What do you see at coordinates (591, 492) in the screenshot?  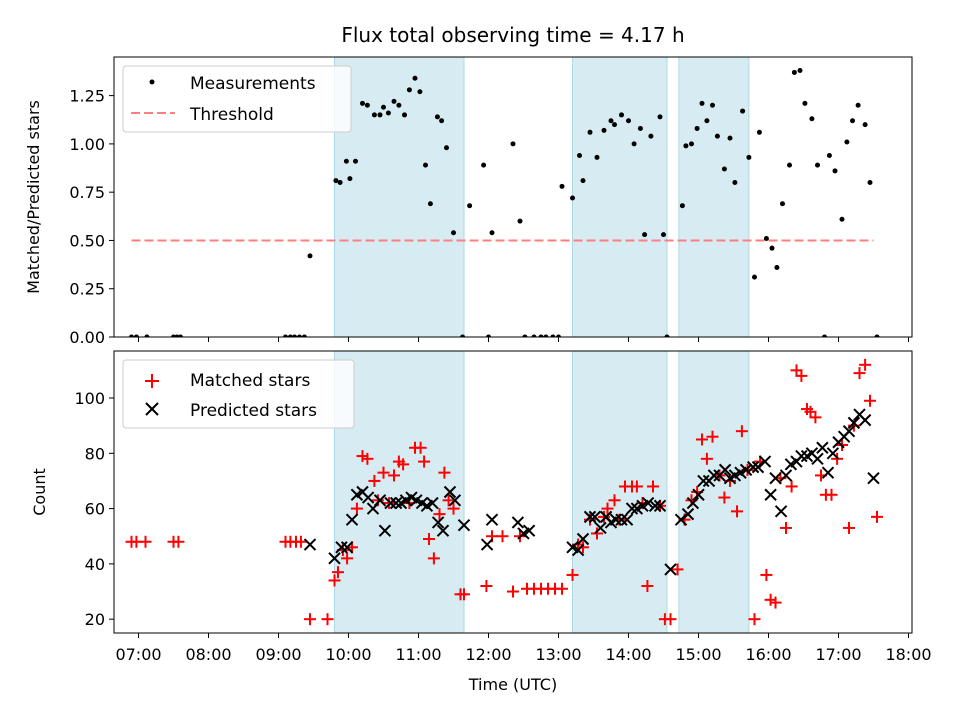 I see `predicted-star-points` at bounding box center [591, 492].